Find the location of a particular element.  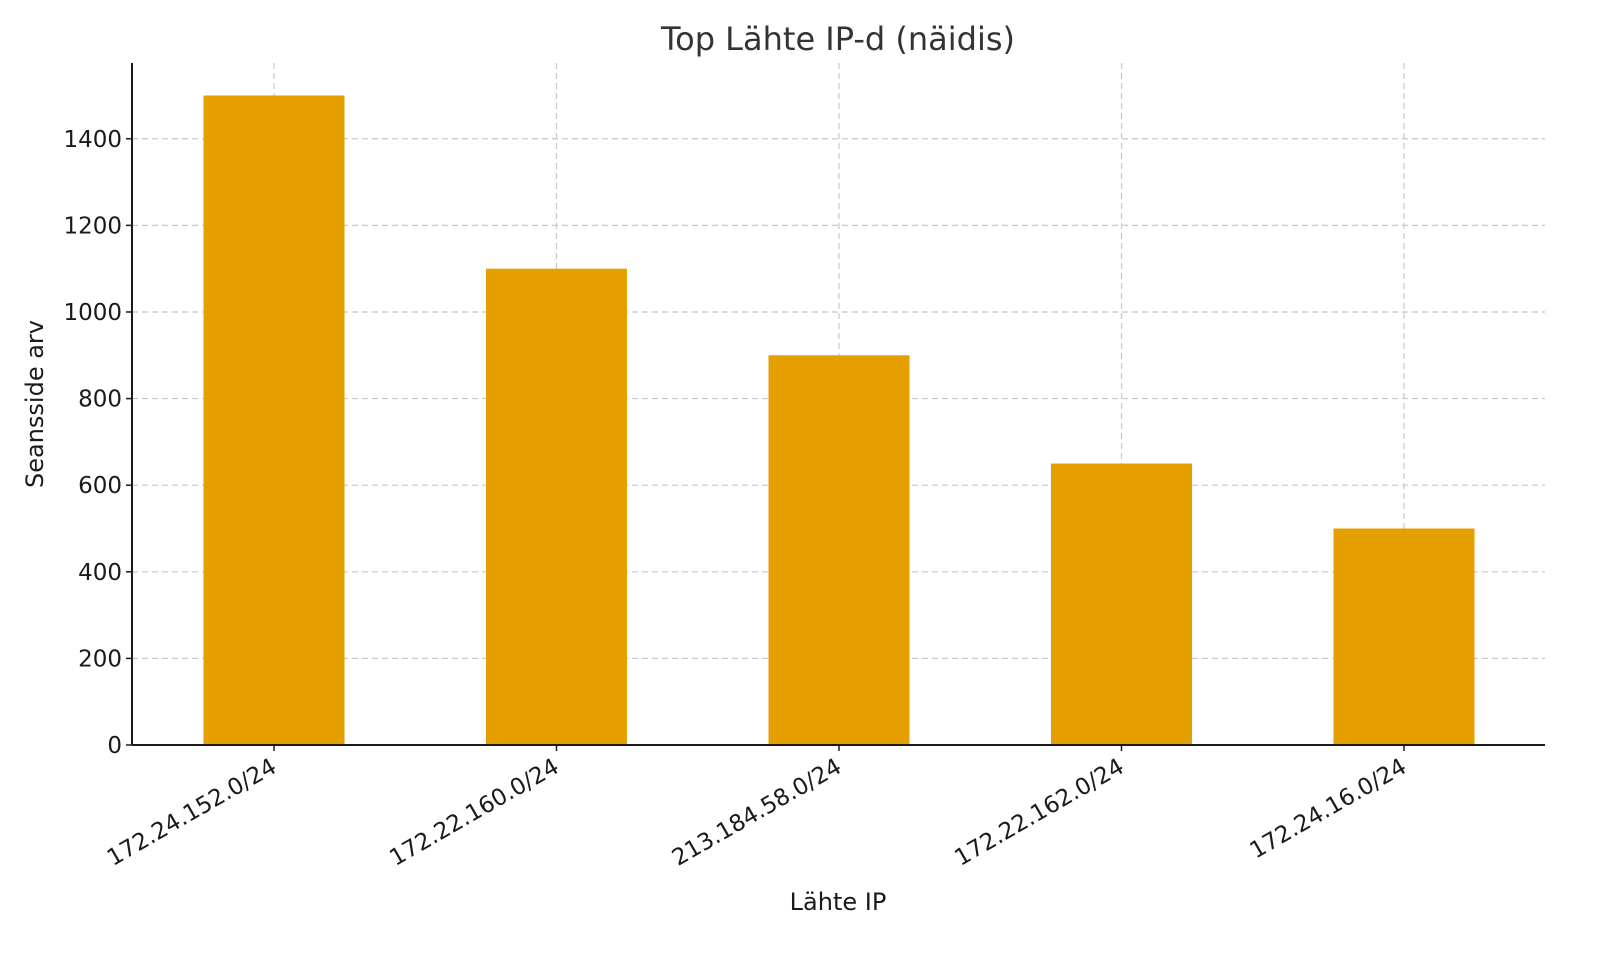

y-tick-label: 600 is located at coordinates (100, 486).